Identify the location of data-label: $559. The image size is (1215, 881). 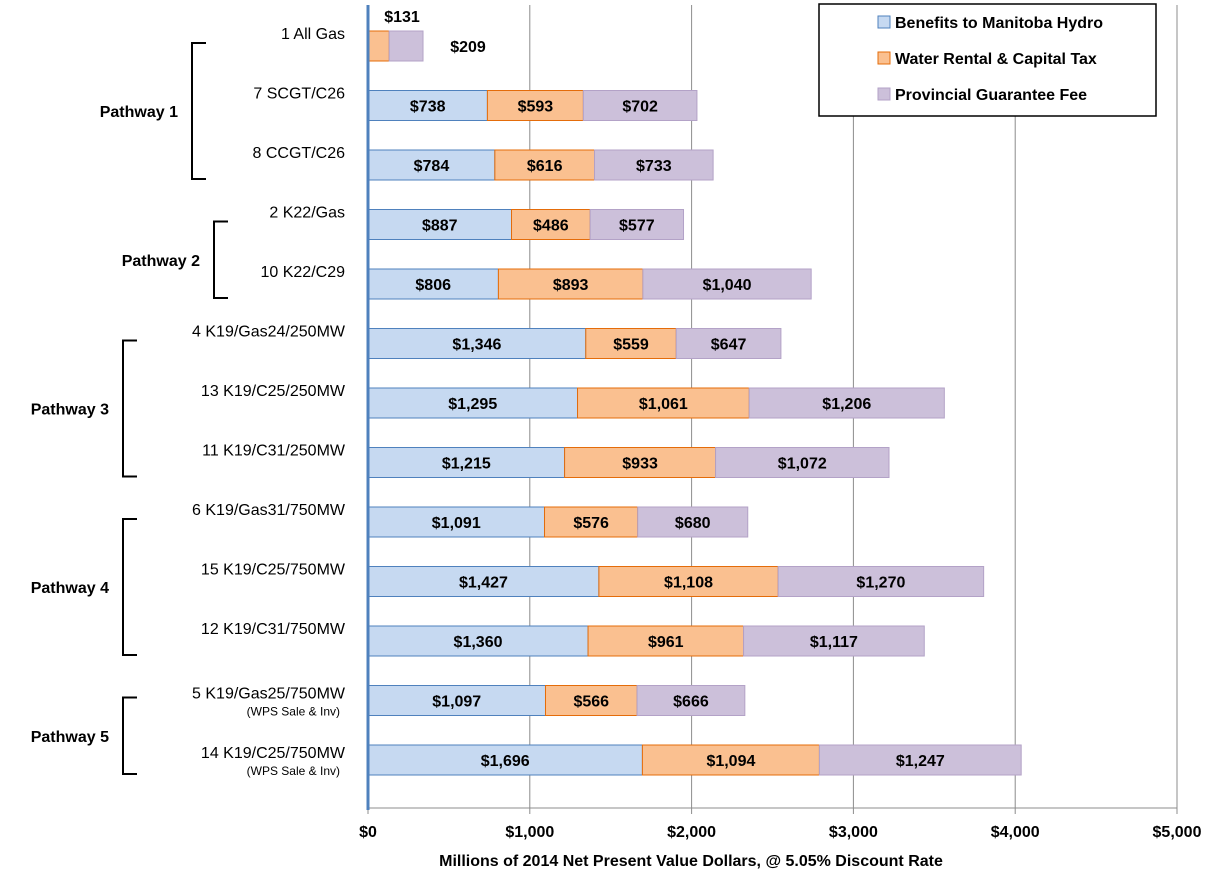
(631, 345).